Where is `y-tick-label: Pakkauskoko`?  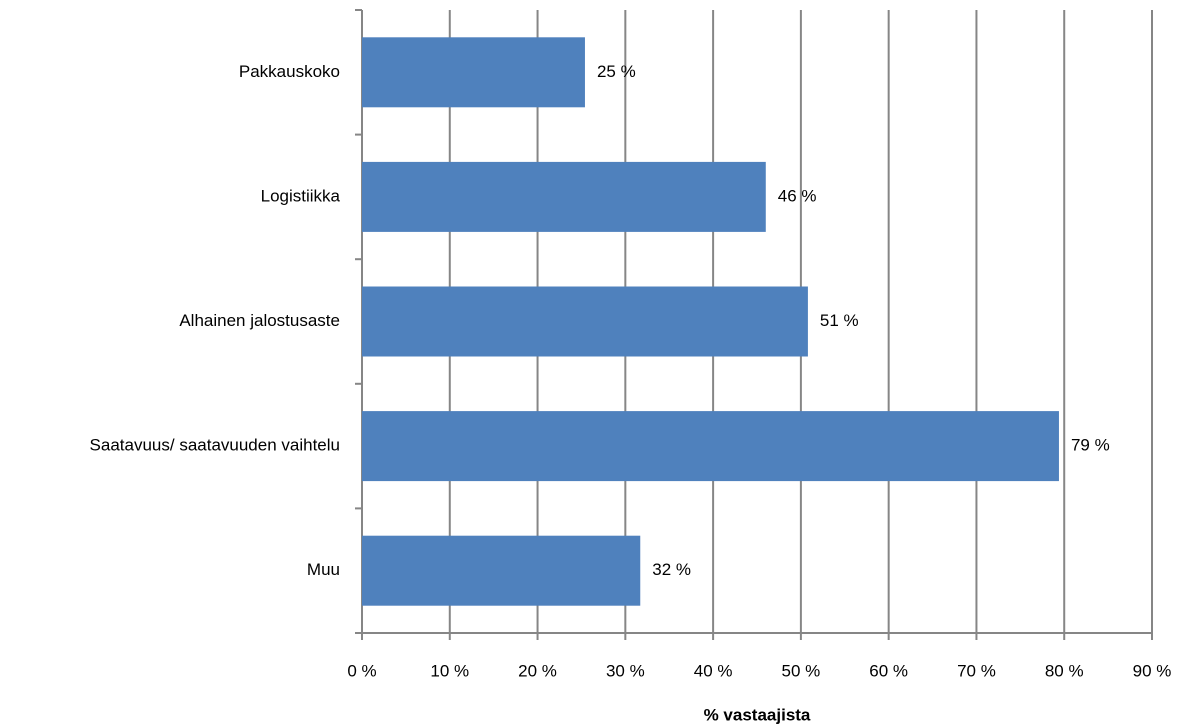 y-tick-label: Pakkauskoko is located at coordinates (289, 71).